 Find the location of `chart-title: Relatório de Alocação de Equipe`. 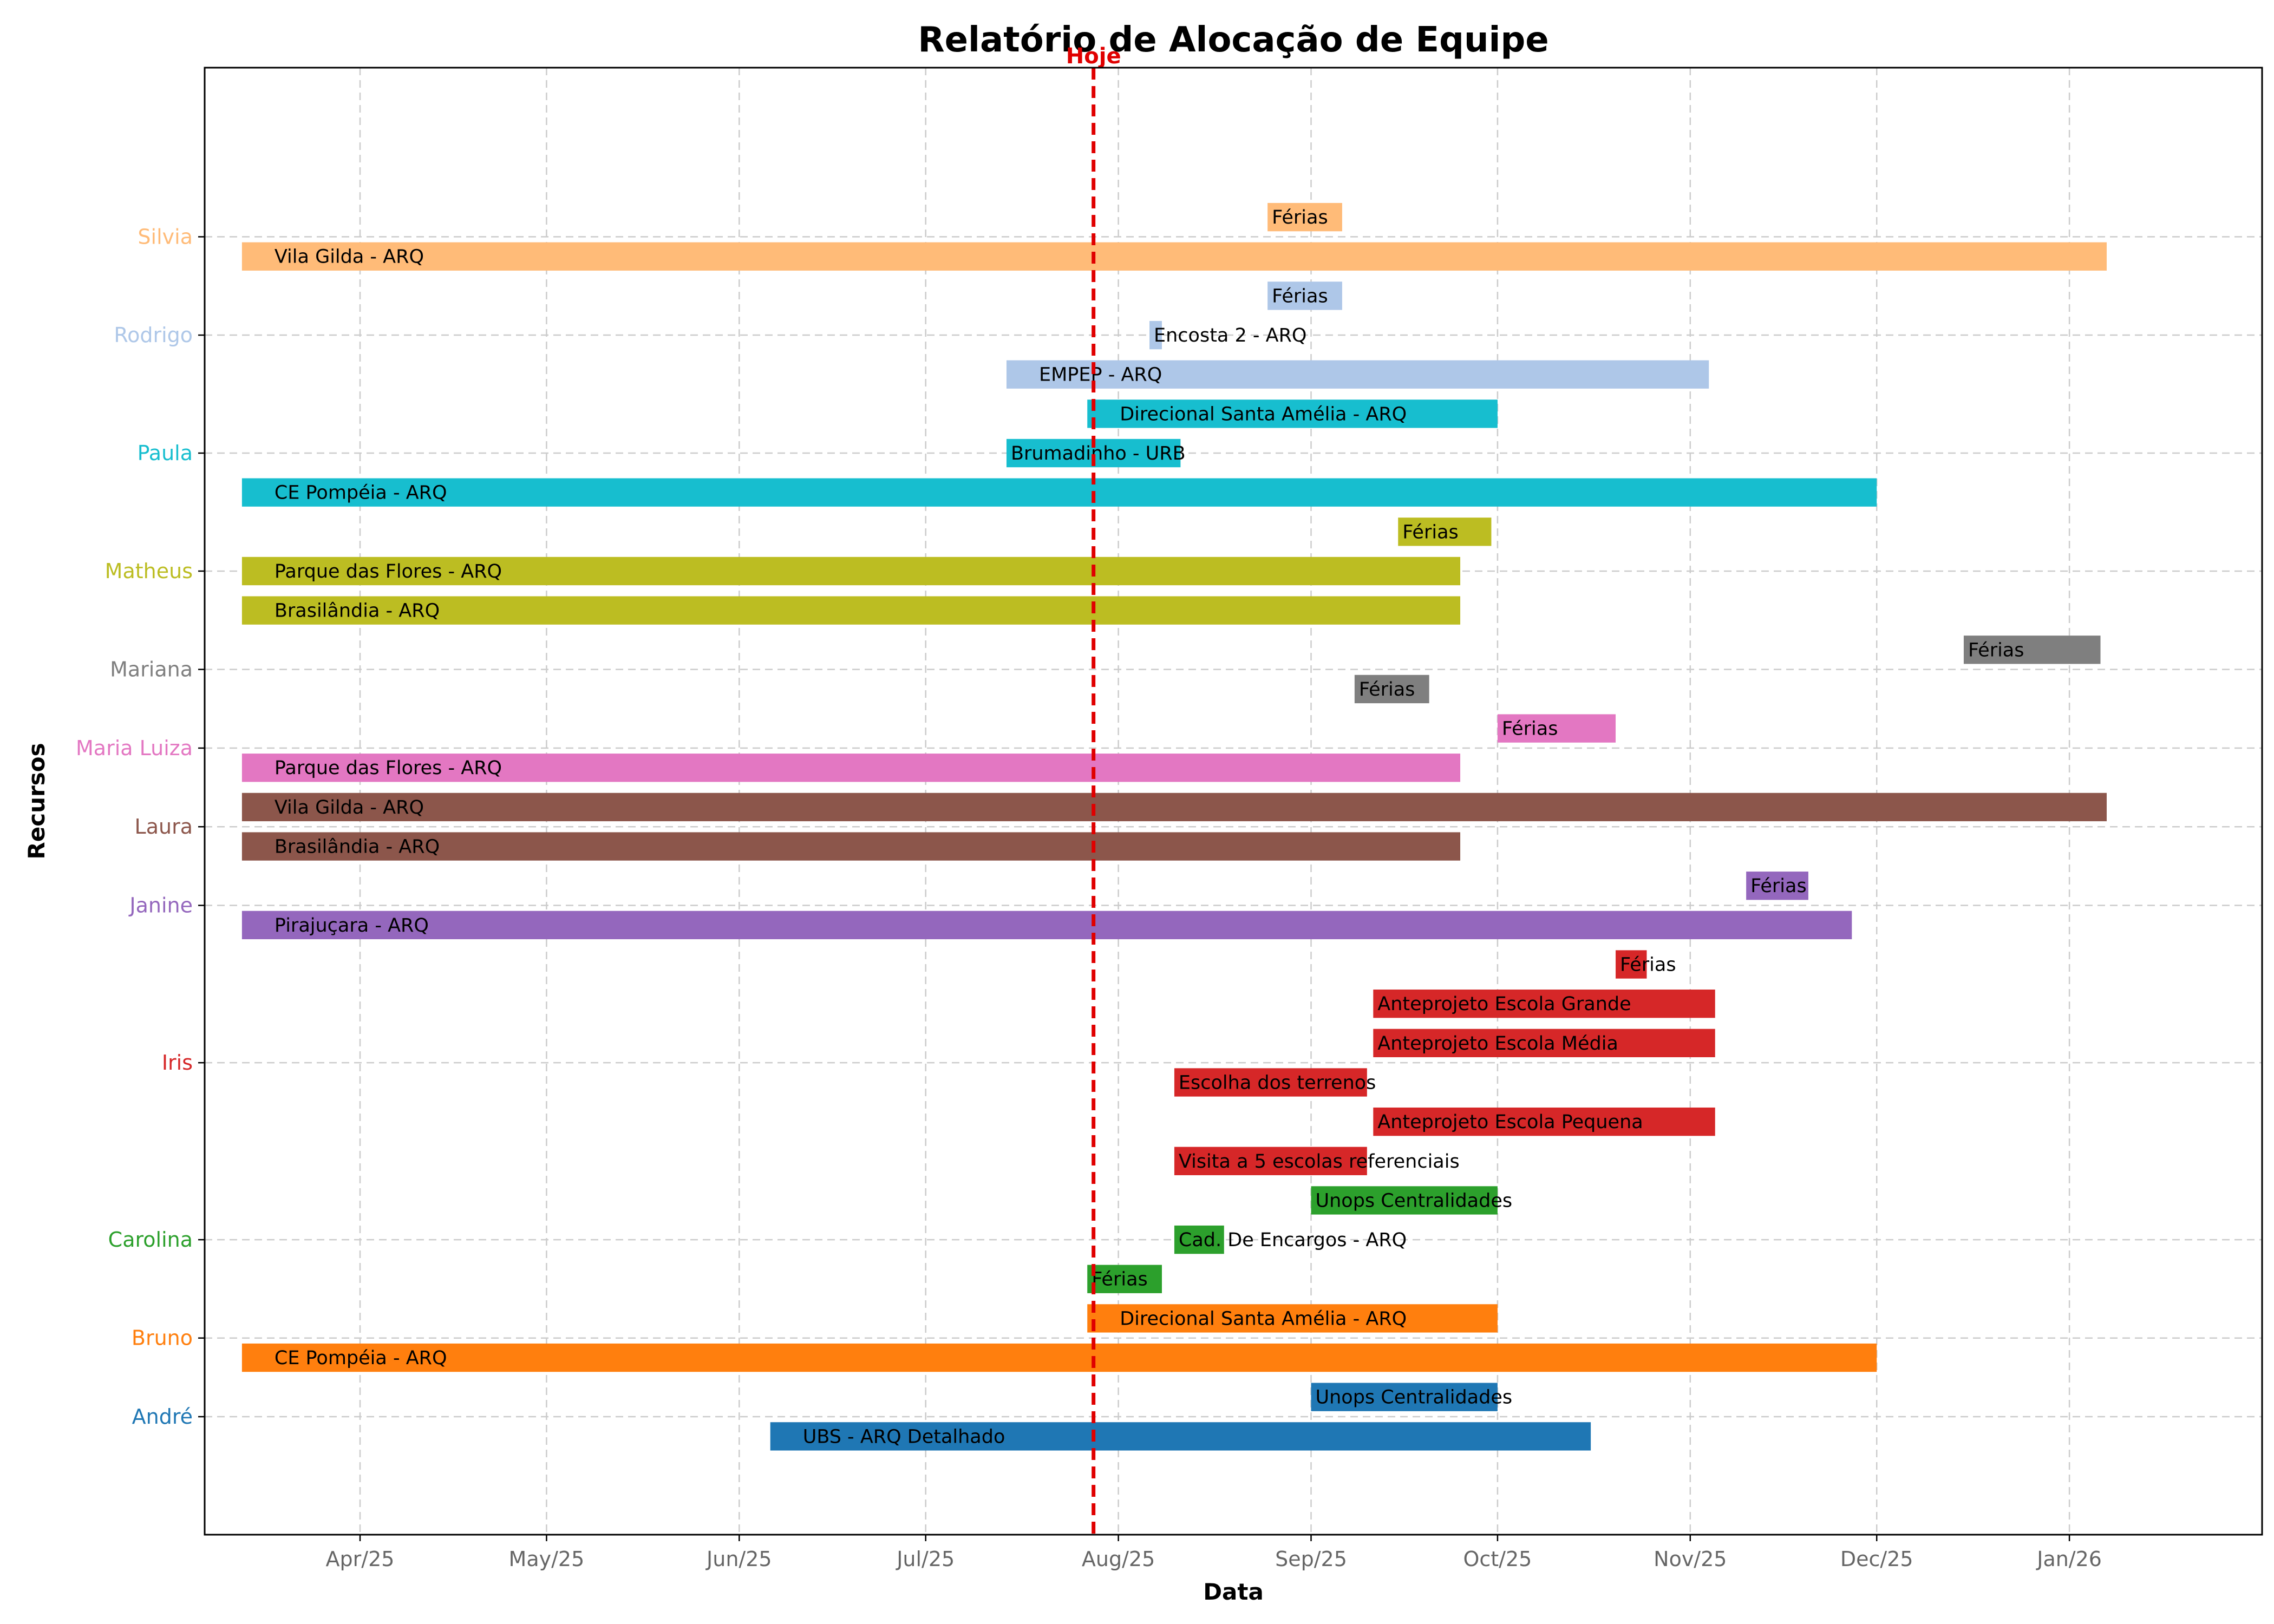

chart-title: Relatório de Alocação de Equipe is located at coordinates (1233, 40).